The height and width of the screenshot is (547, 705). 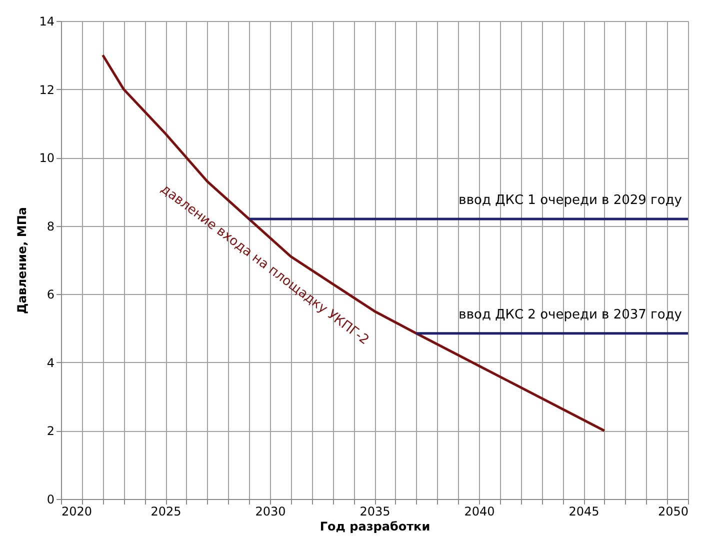 I want to click on y-tick-label: 8, so click(x=50, y=226).